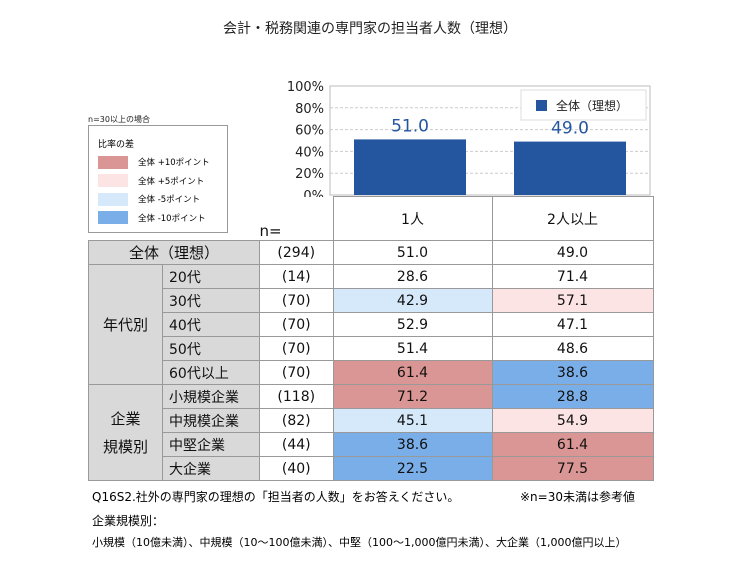  I want to click on diff-legend-item: 全体 -5ポイント, so click(149, 199).